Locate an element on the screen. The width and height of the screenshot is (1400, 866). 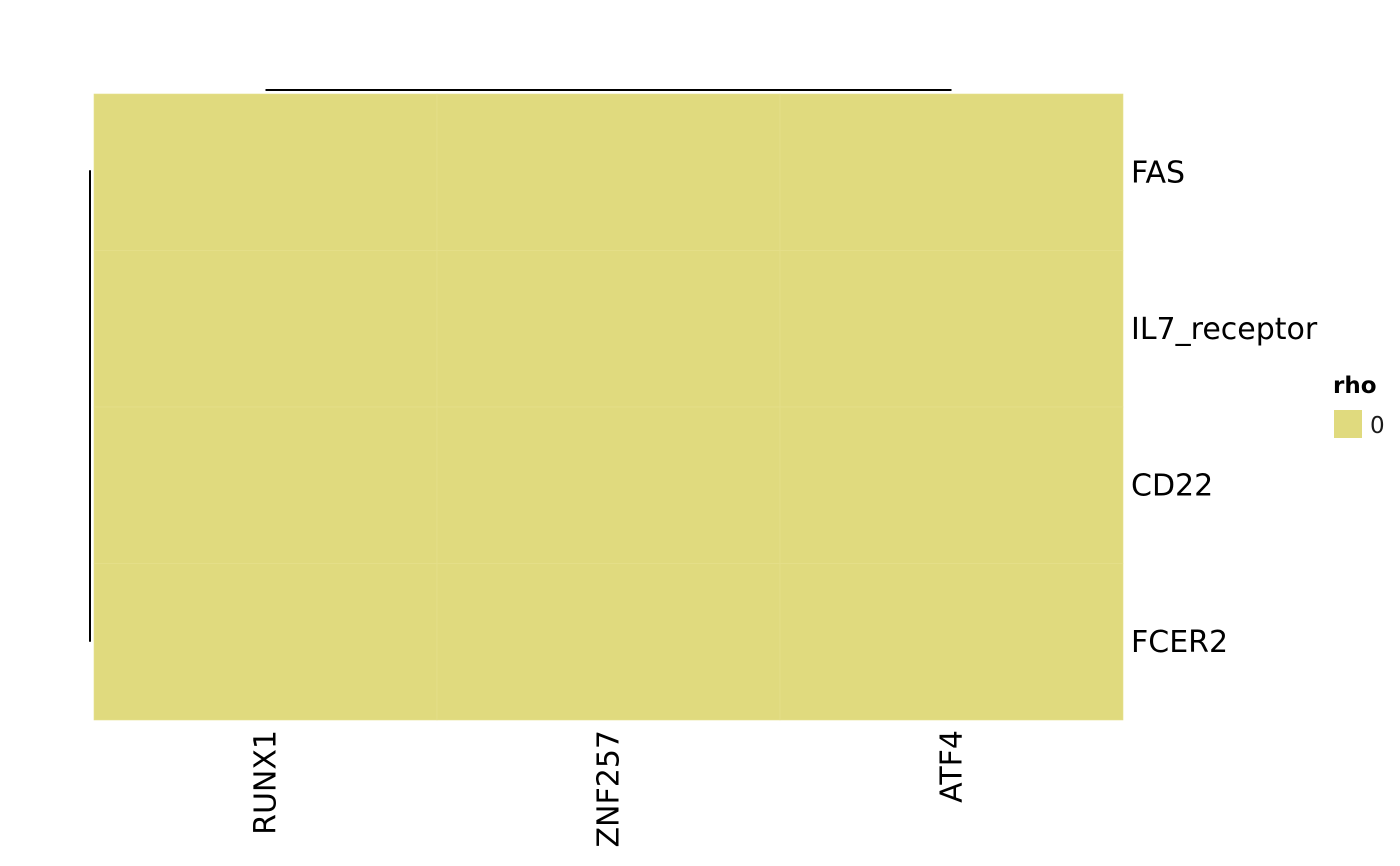
column-label: ATF4 is located at coordinates (952, 766).